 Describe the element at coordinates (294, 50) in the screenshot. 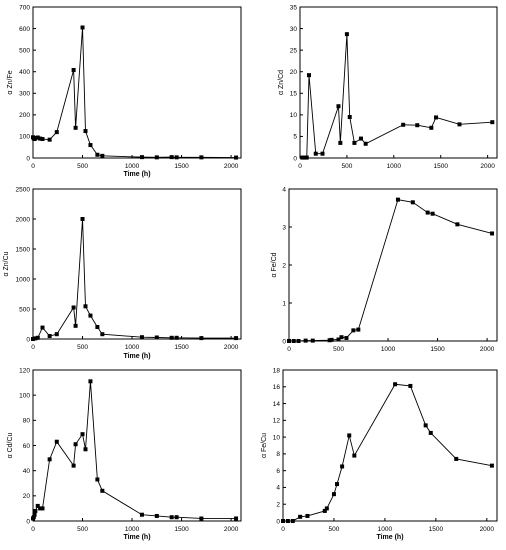

I see `y-tick-label: 25` at that location.